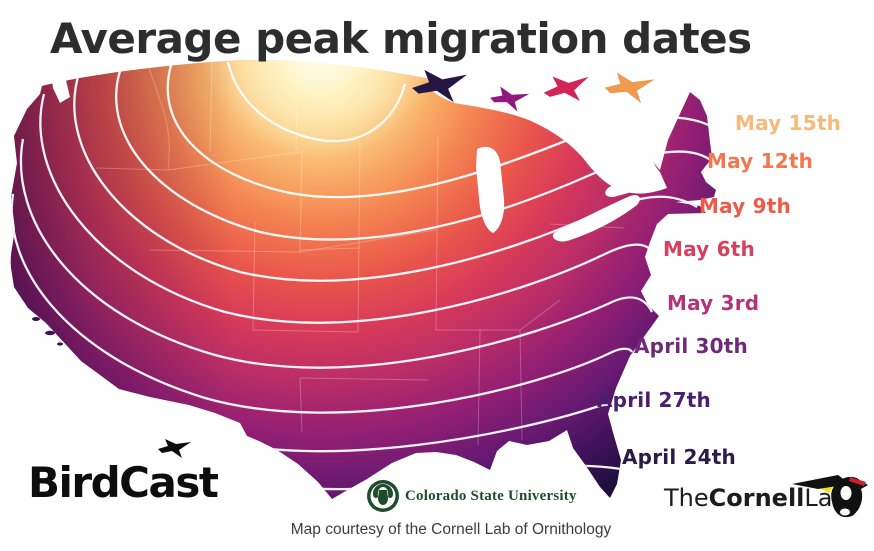 The image size is (874, 551). What do you see at coordinates (383, 496) in the screenshot?
I see `csu-ram-icon` at bounding box center [383, 496].